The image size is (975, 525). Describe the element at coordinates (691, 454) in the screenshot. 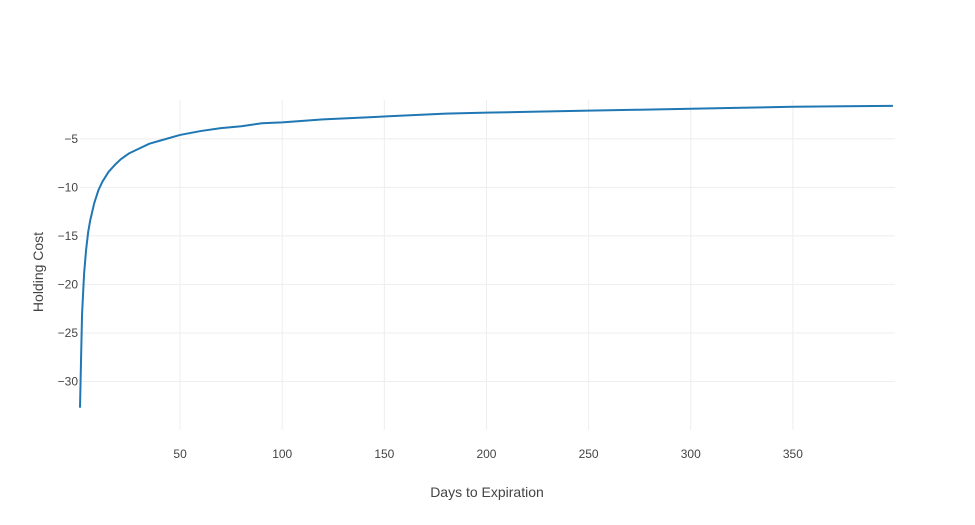

I see `x-tick-label: 300` at that location.